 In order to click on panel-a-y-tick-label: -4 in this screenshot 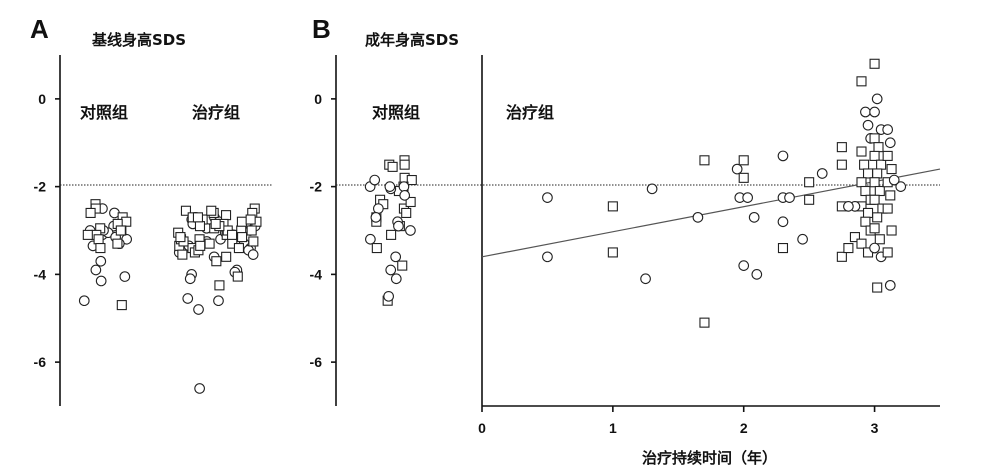, I will do `click(40, 274)`.